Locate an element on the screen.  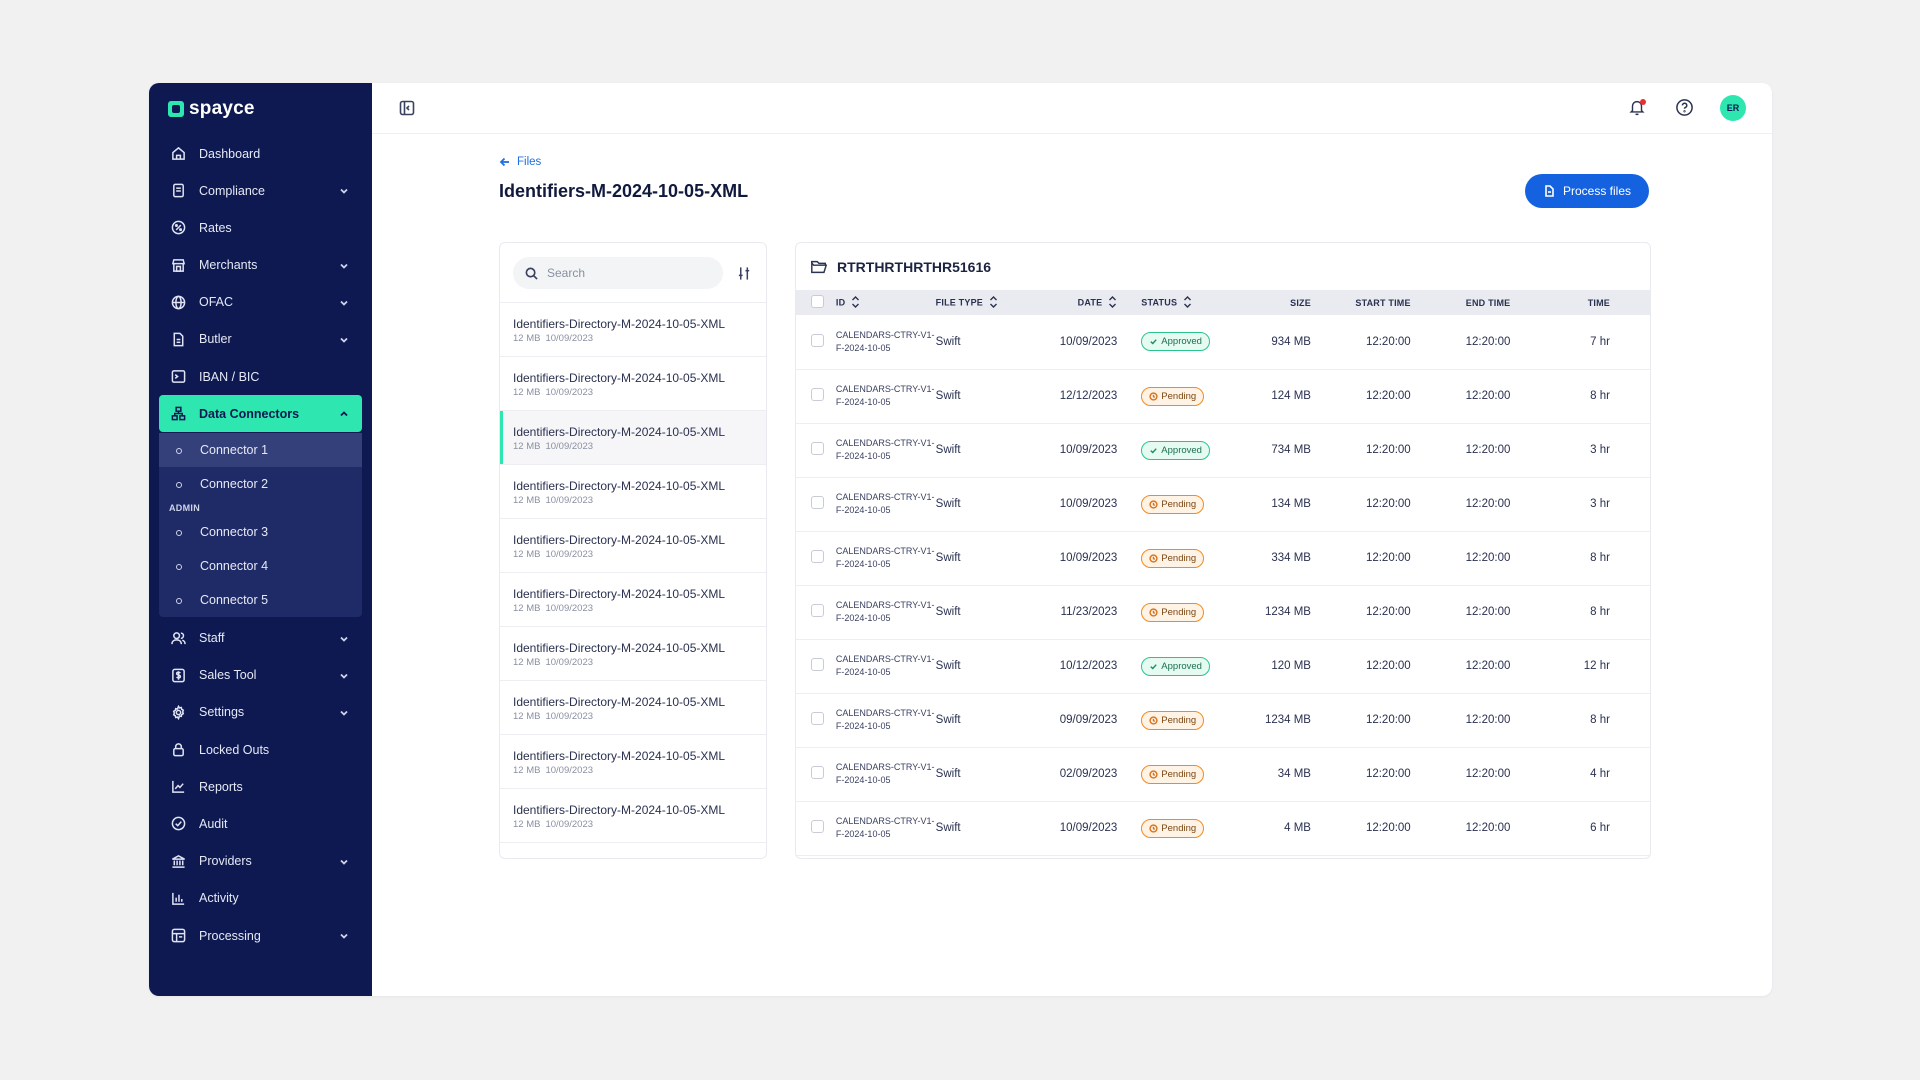
submenu-item-connector-2: Connector 2 is located at coordinates (260, 484).